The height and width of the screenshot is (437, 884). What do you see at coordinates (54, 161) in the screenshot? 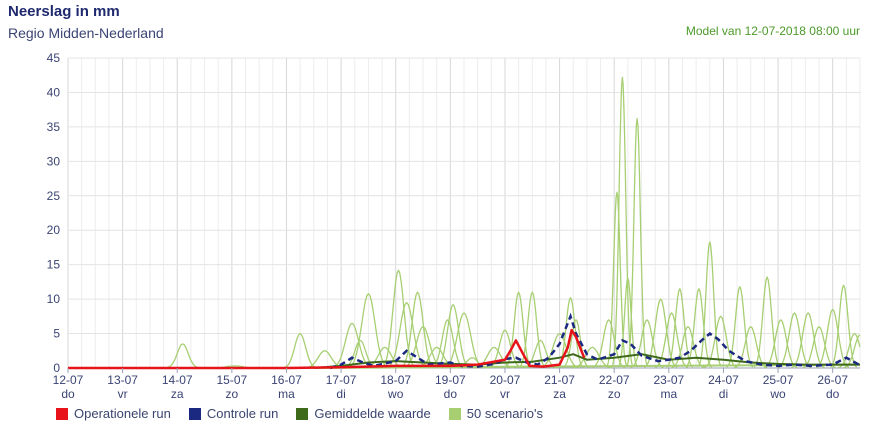
I see `y-tick-label: 30` at bounding box center [54, 161].